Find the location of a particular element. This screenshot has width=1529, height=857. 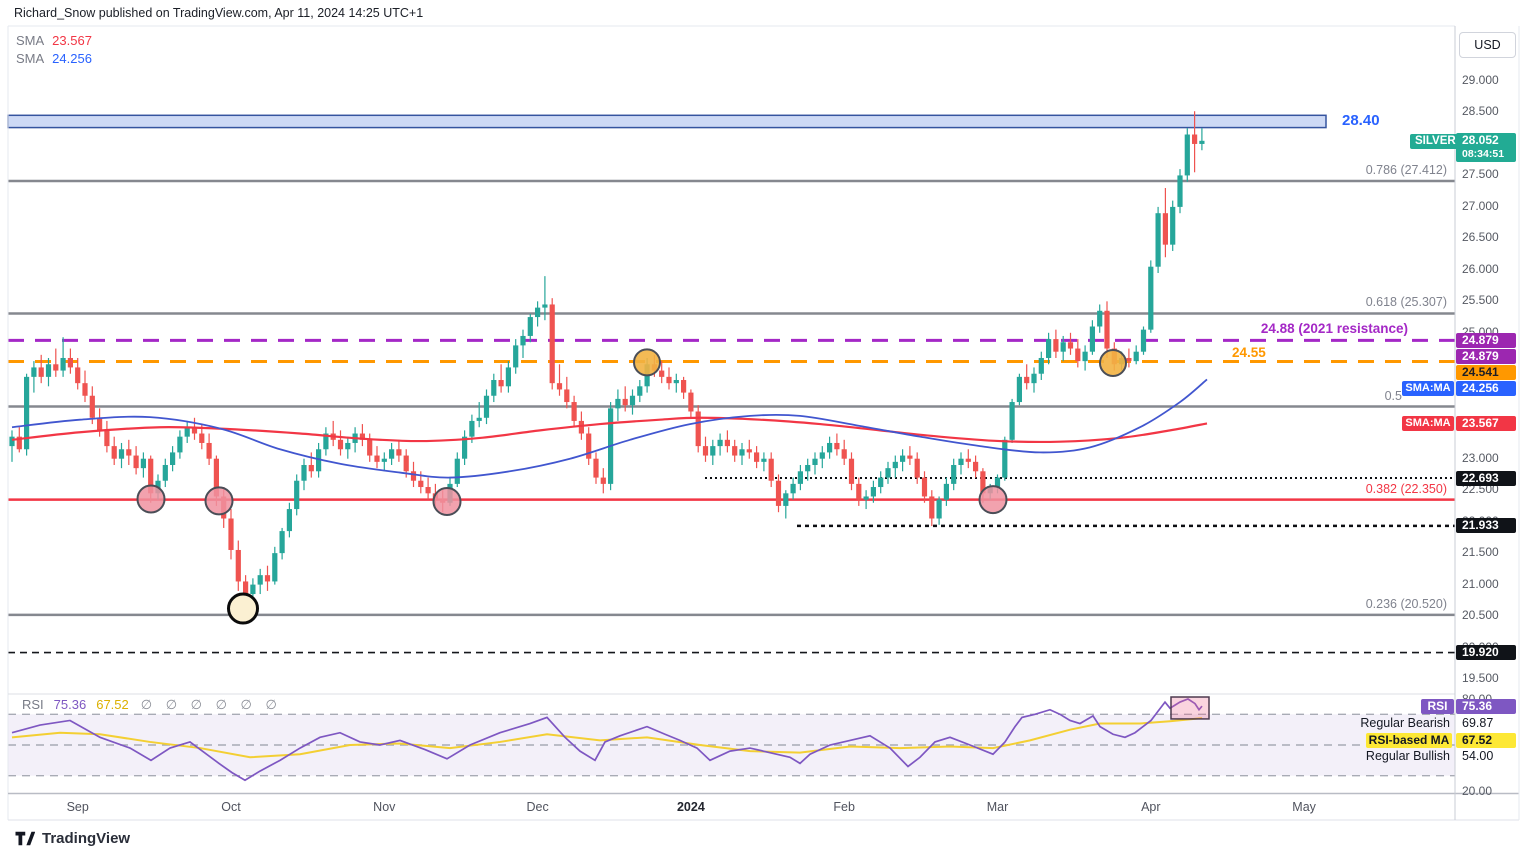

rsi-legend-row: RSI 75.36 67.52 ∅ ∅ ∅ ∅ ∅ ∅ is located at coordinates (152, 705).